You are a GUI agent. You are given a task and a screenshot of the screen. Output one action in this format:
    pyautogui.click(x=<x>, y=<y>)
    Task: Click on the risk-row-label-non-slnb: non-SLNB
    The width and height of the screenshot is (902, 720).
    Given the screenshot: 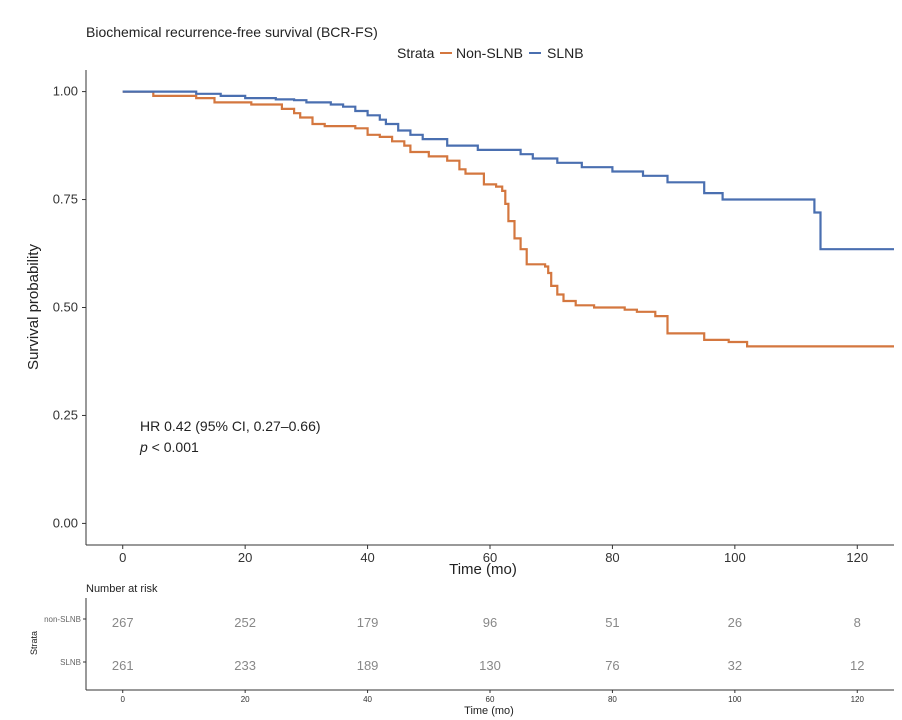 What is the action you would take?
    pyautogui.click(x=62, y=619)
    